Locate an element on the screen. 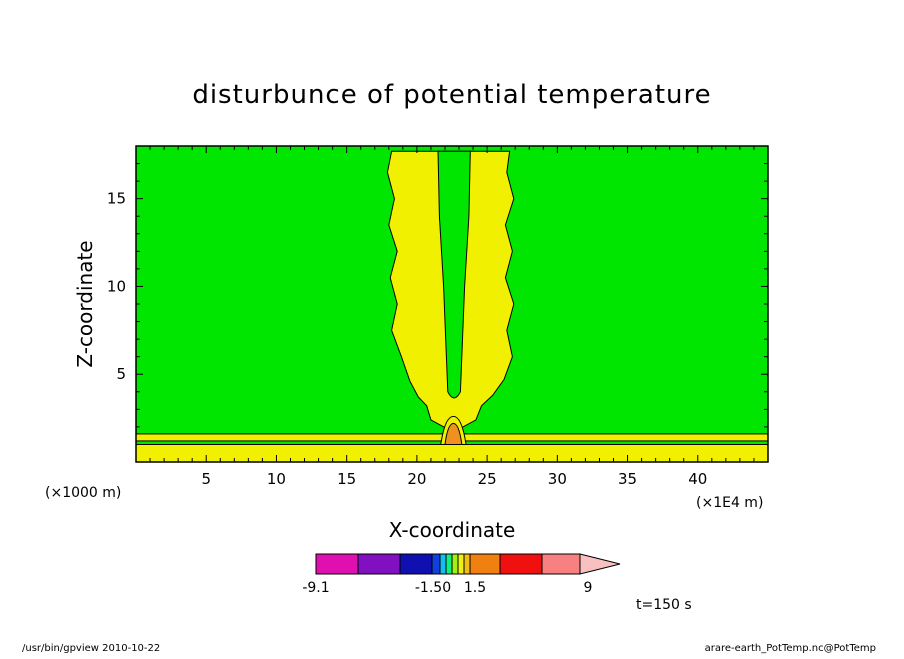 The height and width of the screenshot is (659, 904). x-tick-label: 15 is located at coordinates (346, 479).